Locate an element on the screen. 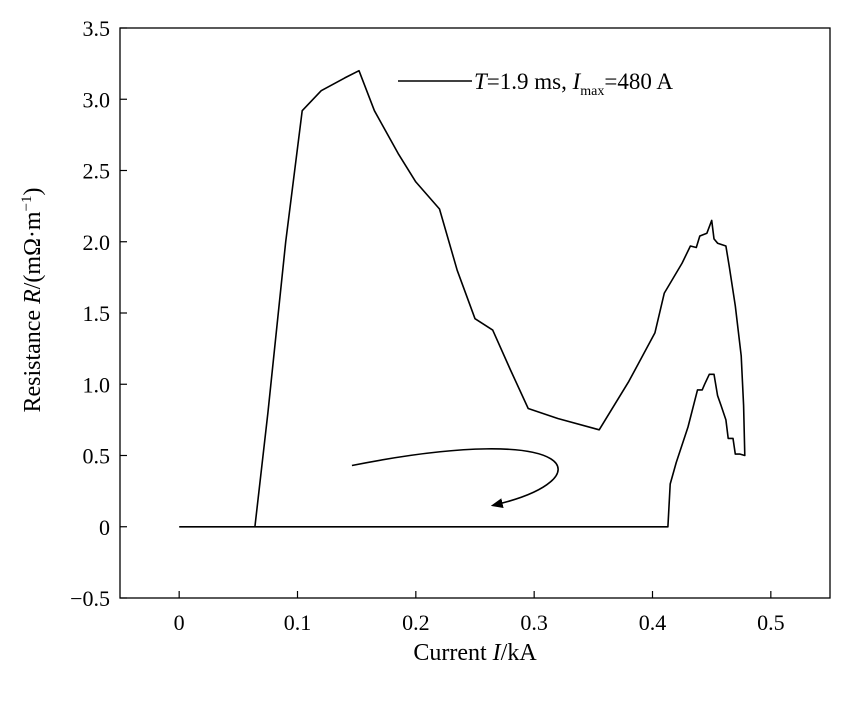 The width and height of the screenshot is (850, 711). legend-label: T=1.9 ms, Imax=480 A is located at coordinates (573, 84).